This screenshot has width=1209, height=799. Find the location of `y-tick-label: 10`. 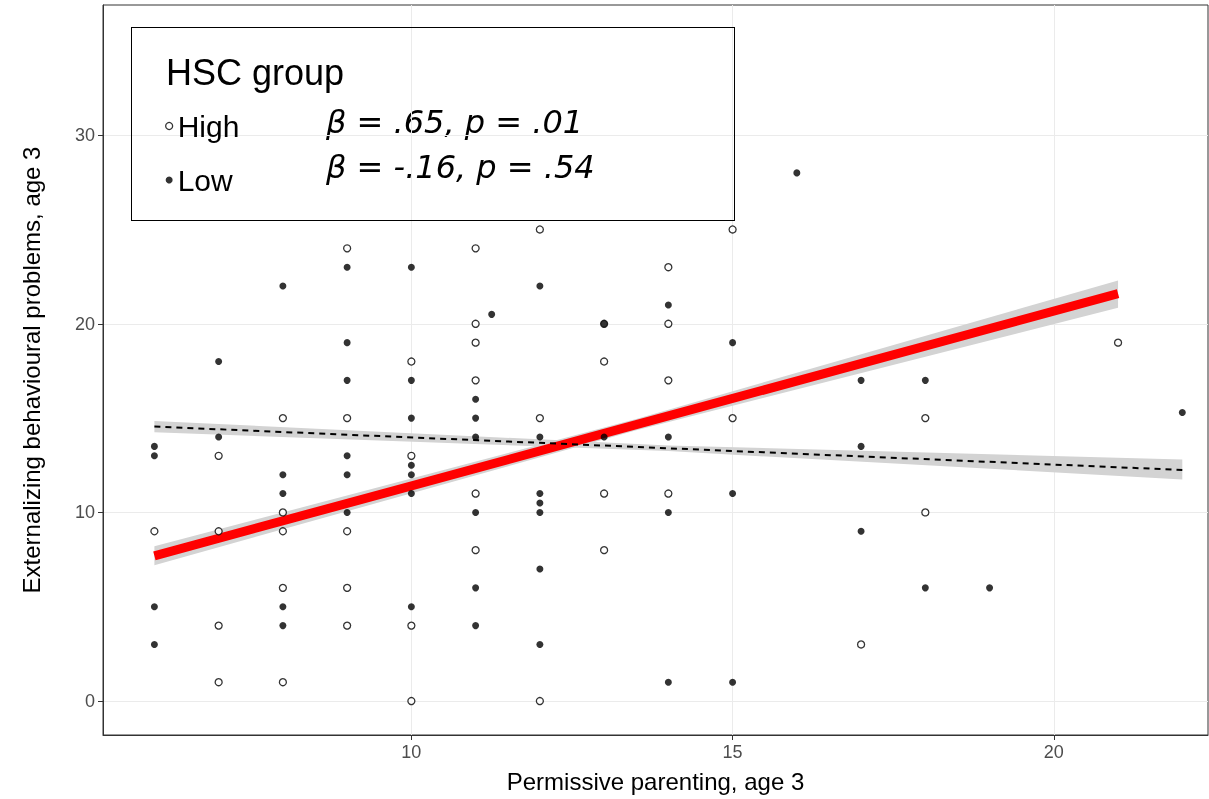

y-tick-label: 10 is located at coordinates (84, 512).